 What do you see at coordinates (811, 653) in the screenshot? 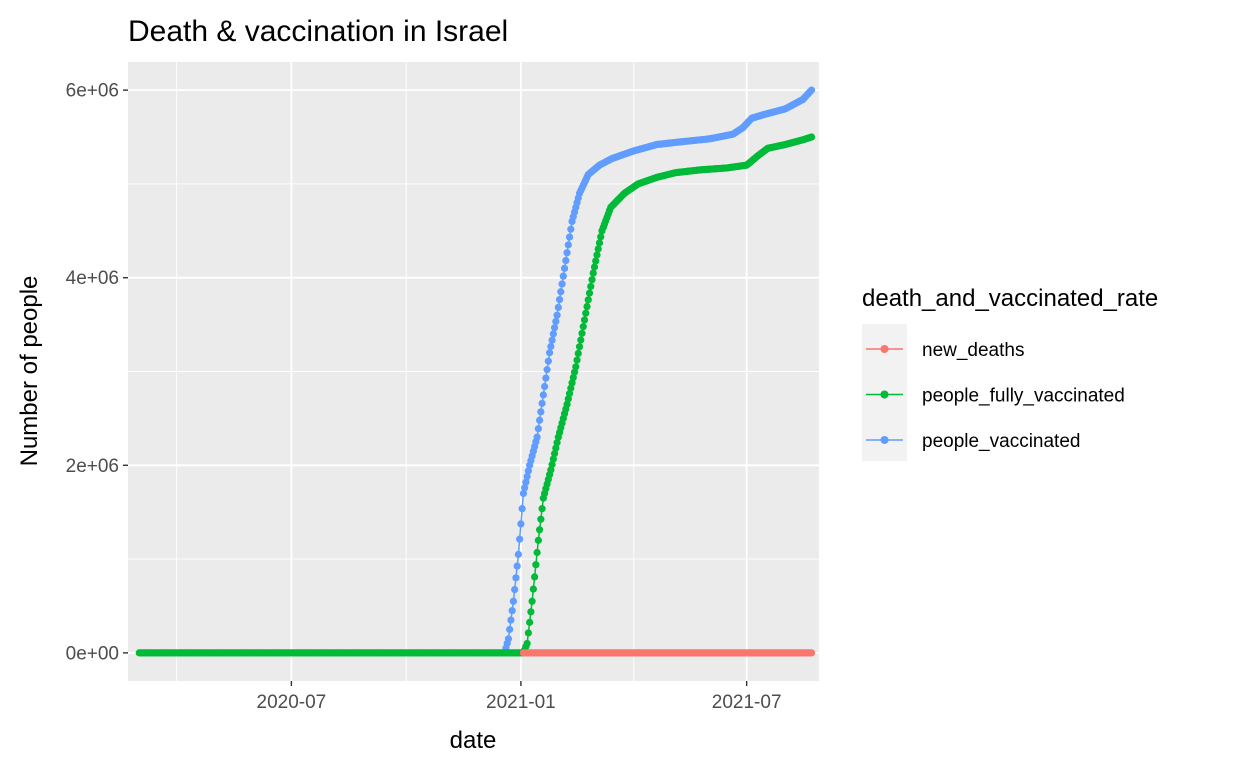
I see `data-point-new_deaths` at bounding box center [811, 653].